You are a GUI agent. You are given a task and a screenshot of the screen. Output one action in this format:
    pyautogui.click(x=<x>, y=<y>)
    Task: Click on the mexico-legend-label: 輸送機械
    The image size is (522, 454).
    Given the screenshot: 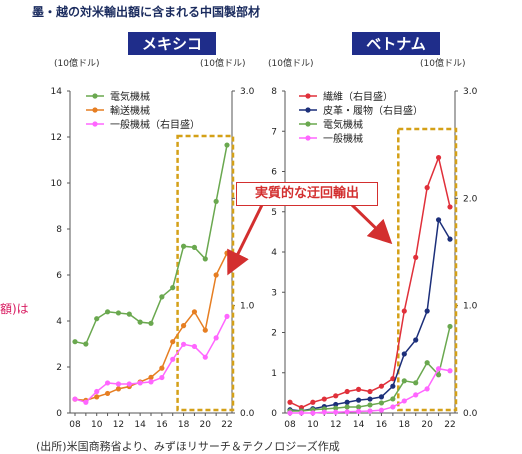 What is the action you would take?
    pyautogui.click(x=130, y=110)
    